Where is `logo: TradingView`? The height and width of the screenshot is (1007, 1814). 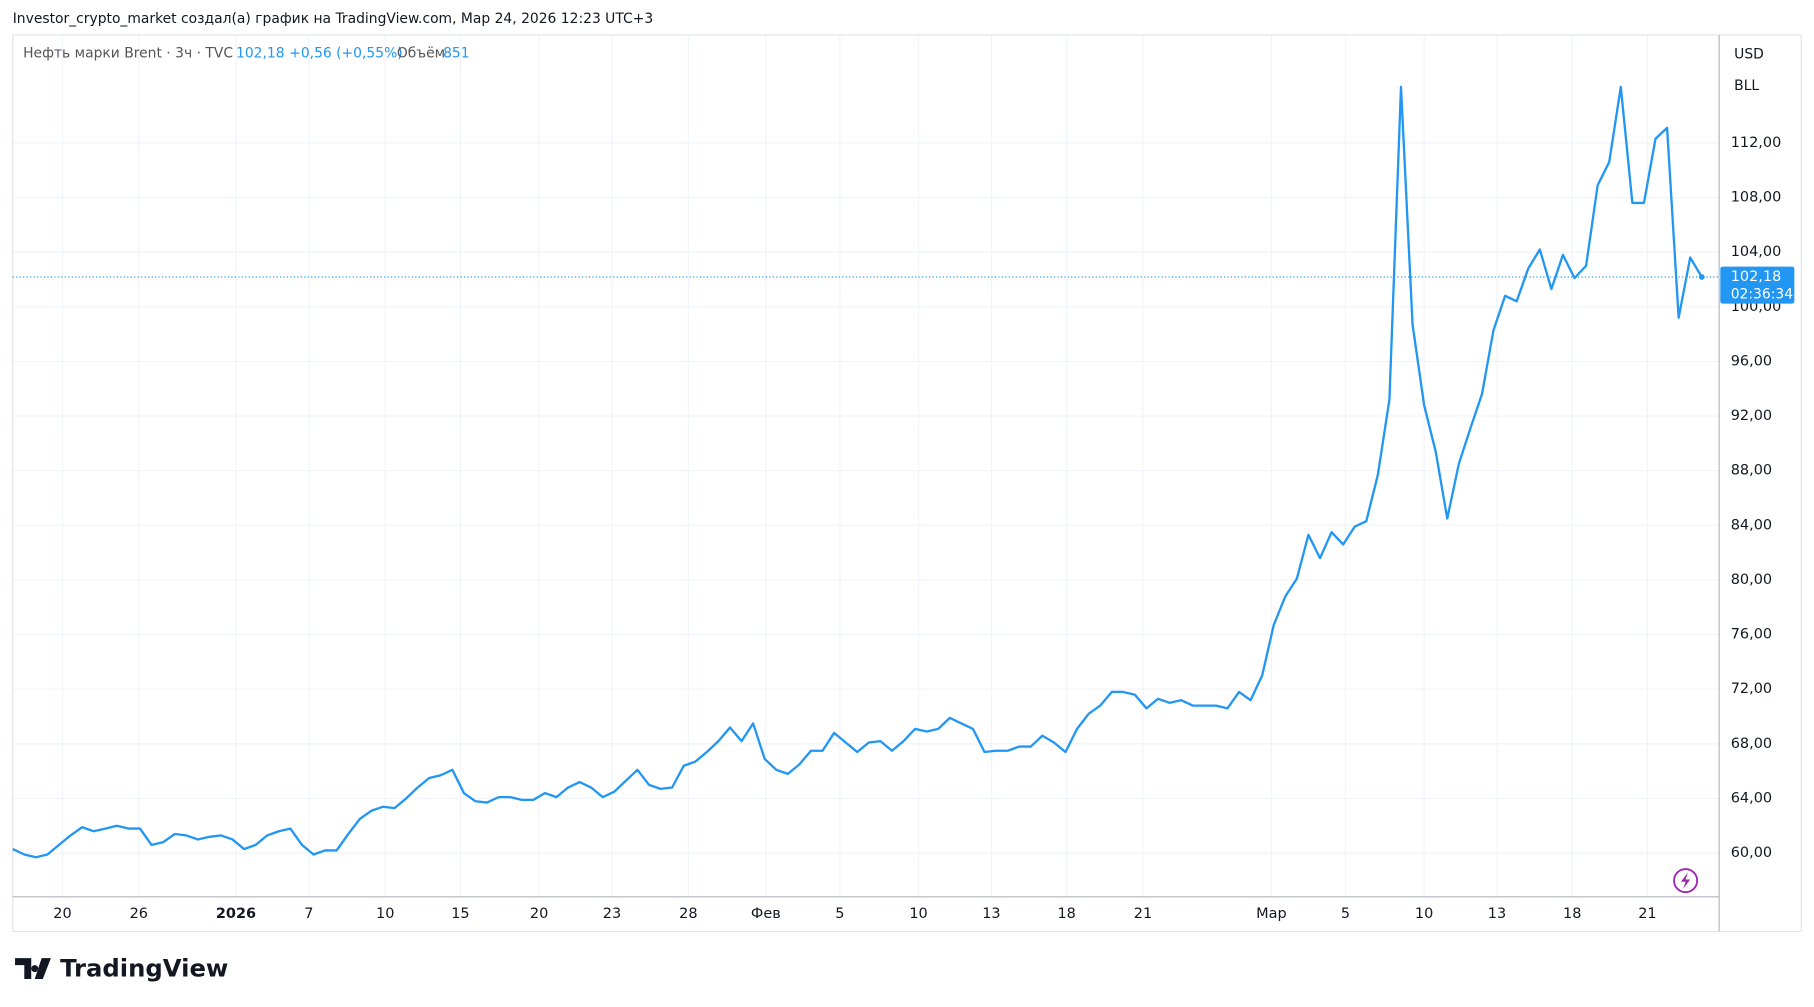 logo: TradingView is located at coordinates (121, 968).